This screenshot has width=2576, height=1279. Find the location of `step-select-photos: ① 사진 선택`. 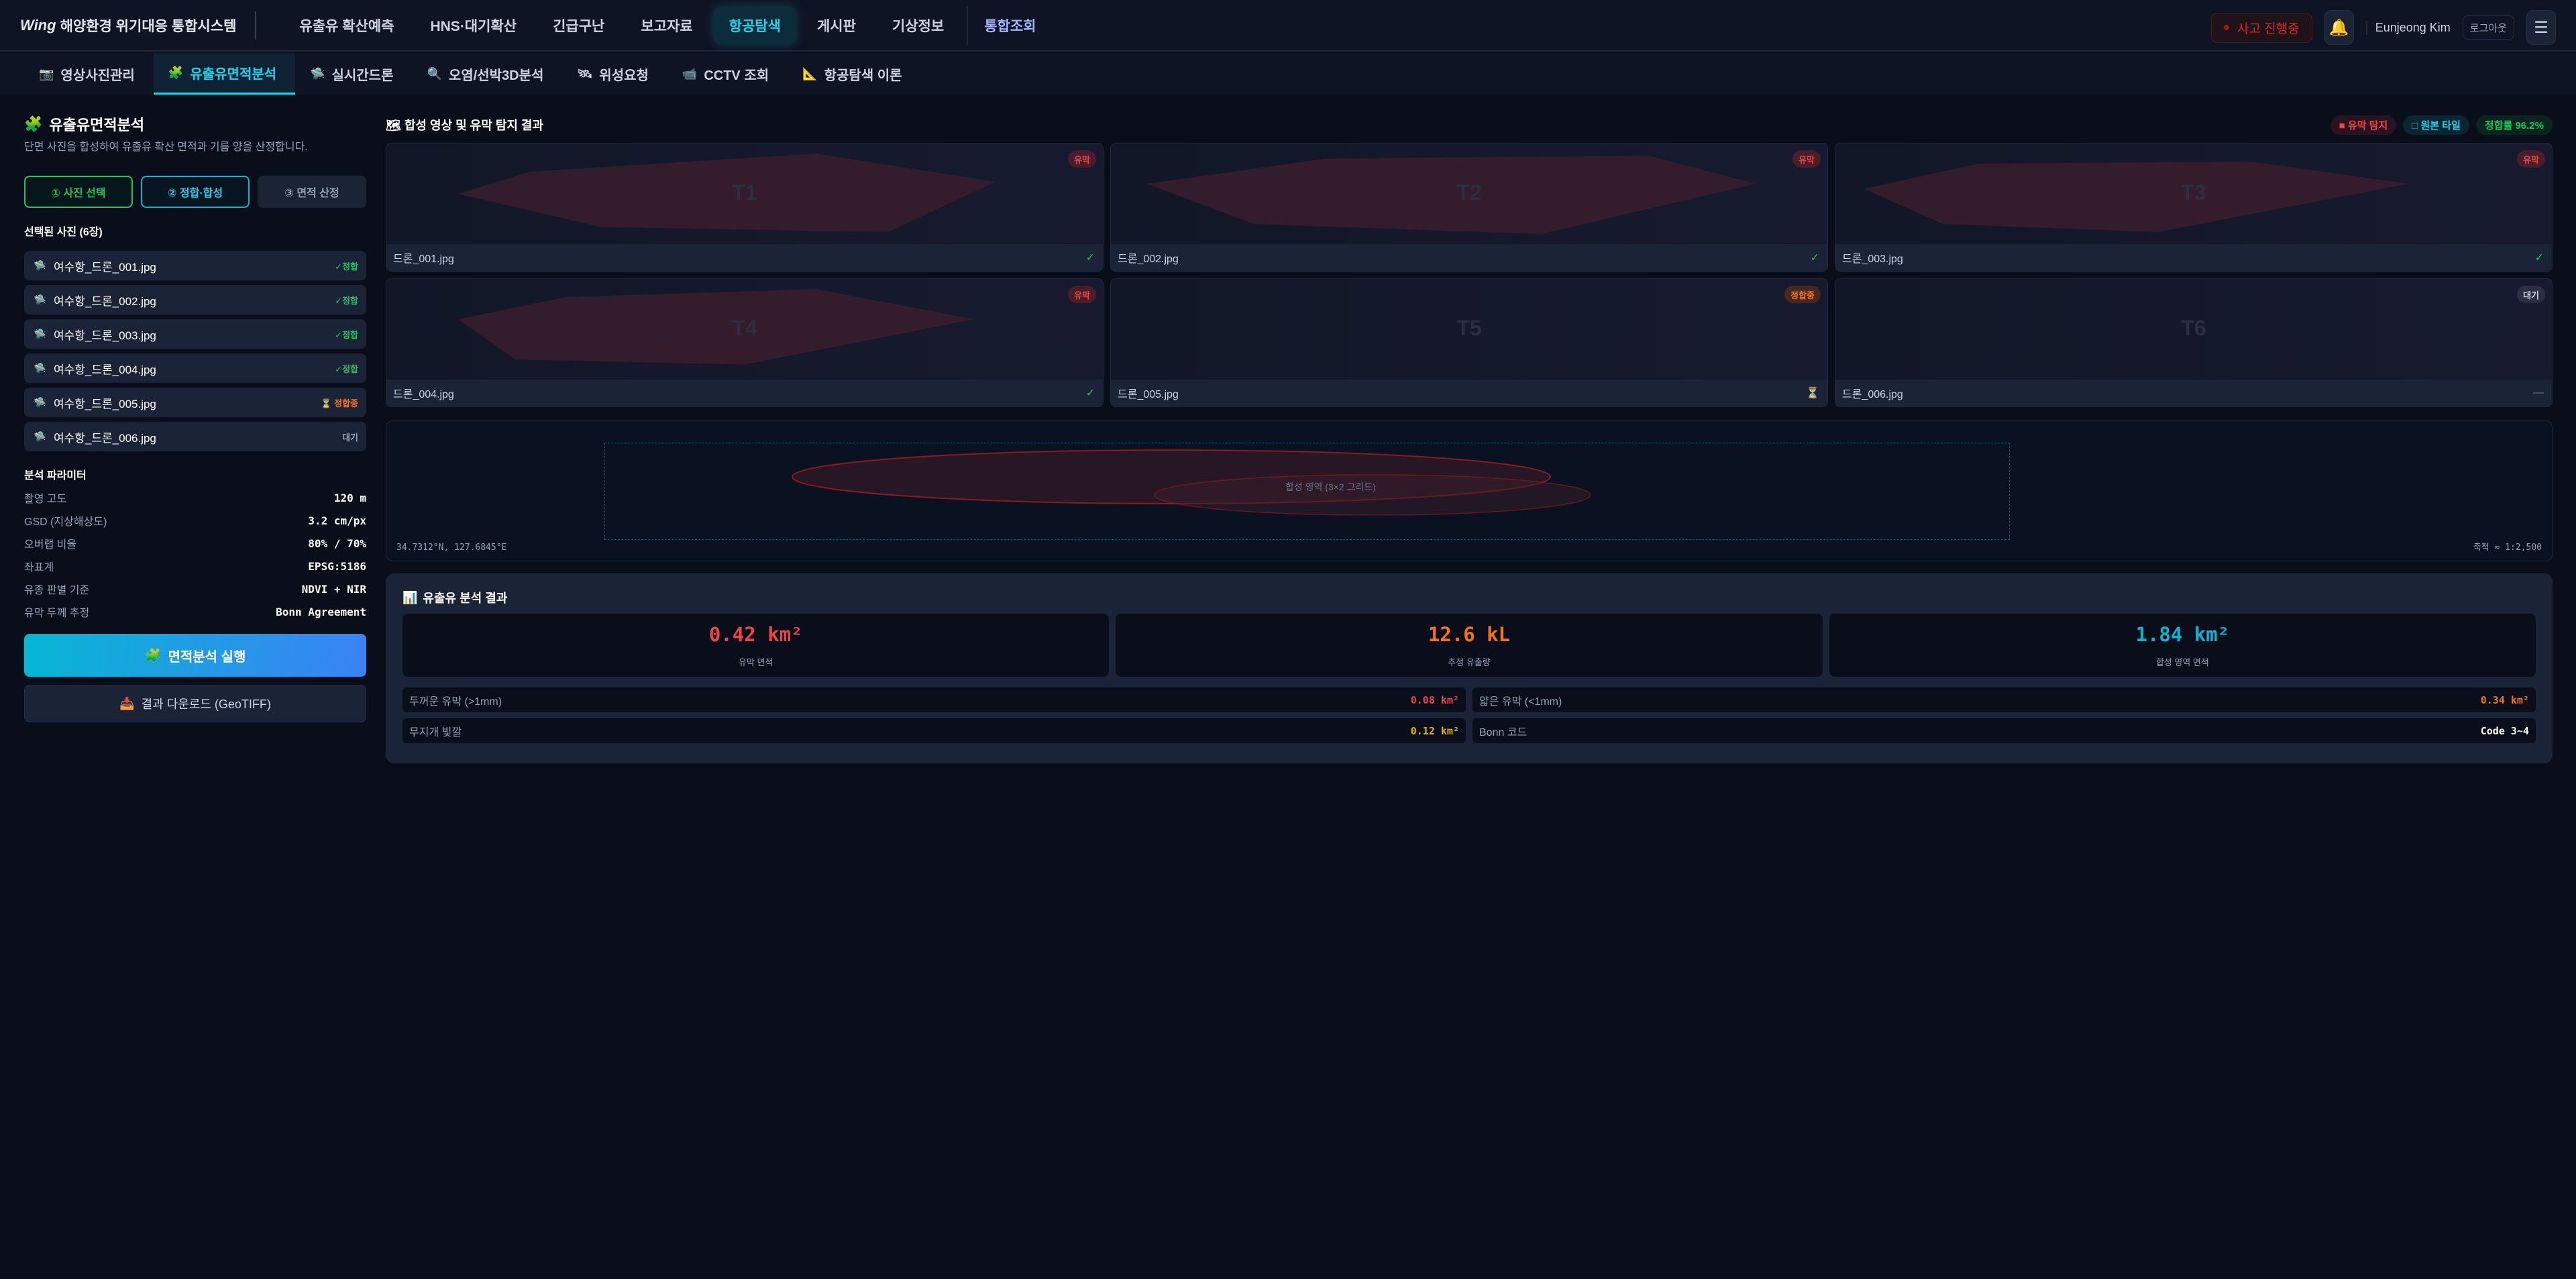

step-select-photos: ① 사진 선택 is located at coordinates (78, 192).